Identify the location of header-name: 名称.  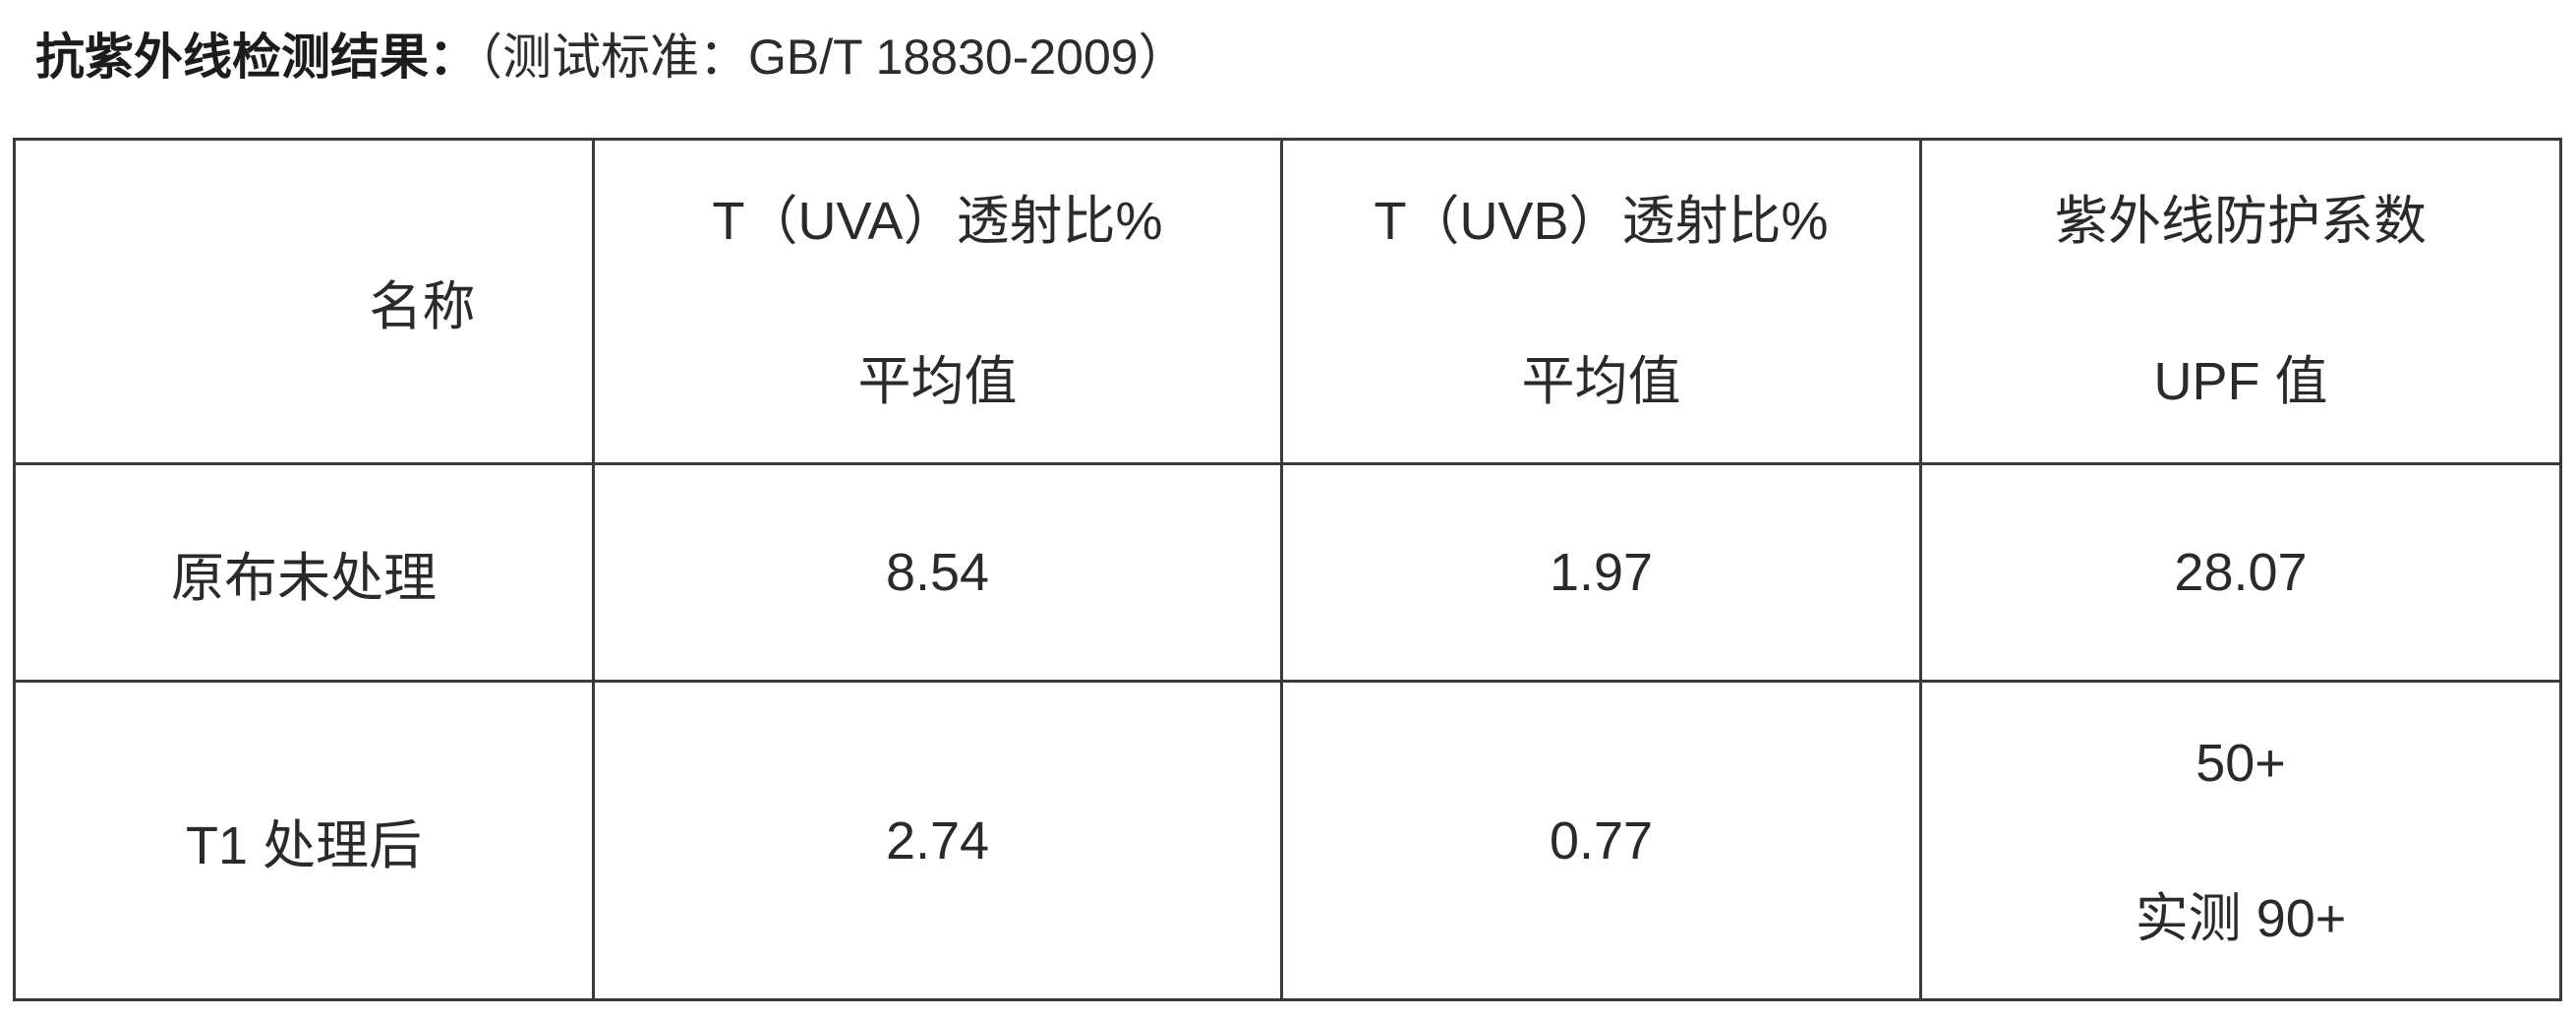
(304, 302).